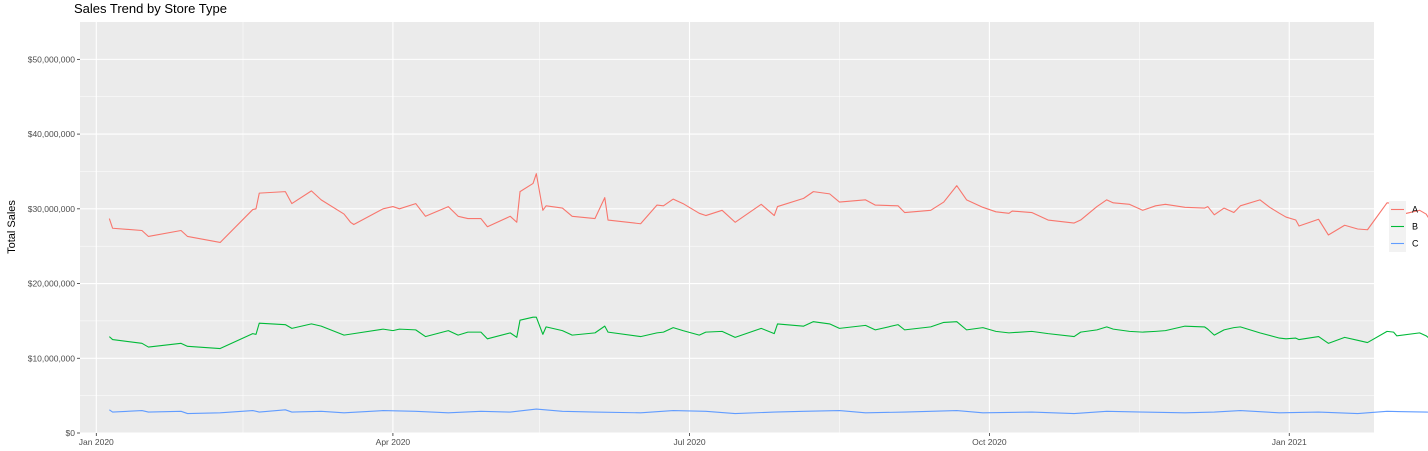  What do you see at coordinates (768, 208) in the screenshot?
I see `series-line-a` at bounding box center [768, 208].